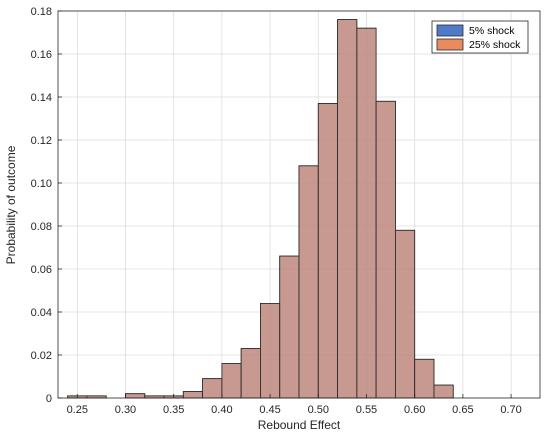 The width and height of the screenshot is (550, 437). Describe the element at coordinates (41, 227) in the screenshot. I see `y-tick-label: 0.08` at that location.